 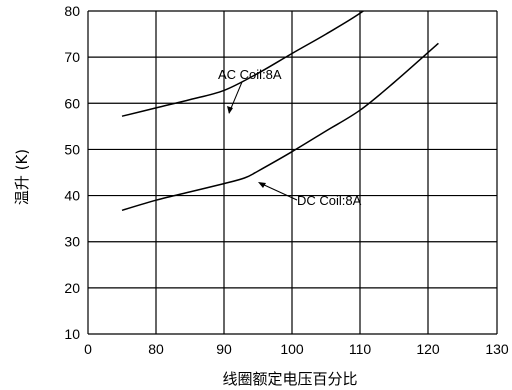 I want to click on x-tick-label-90: 90, so click(x=224, y=349).